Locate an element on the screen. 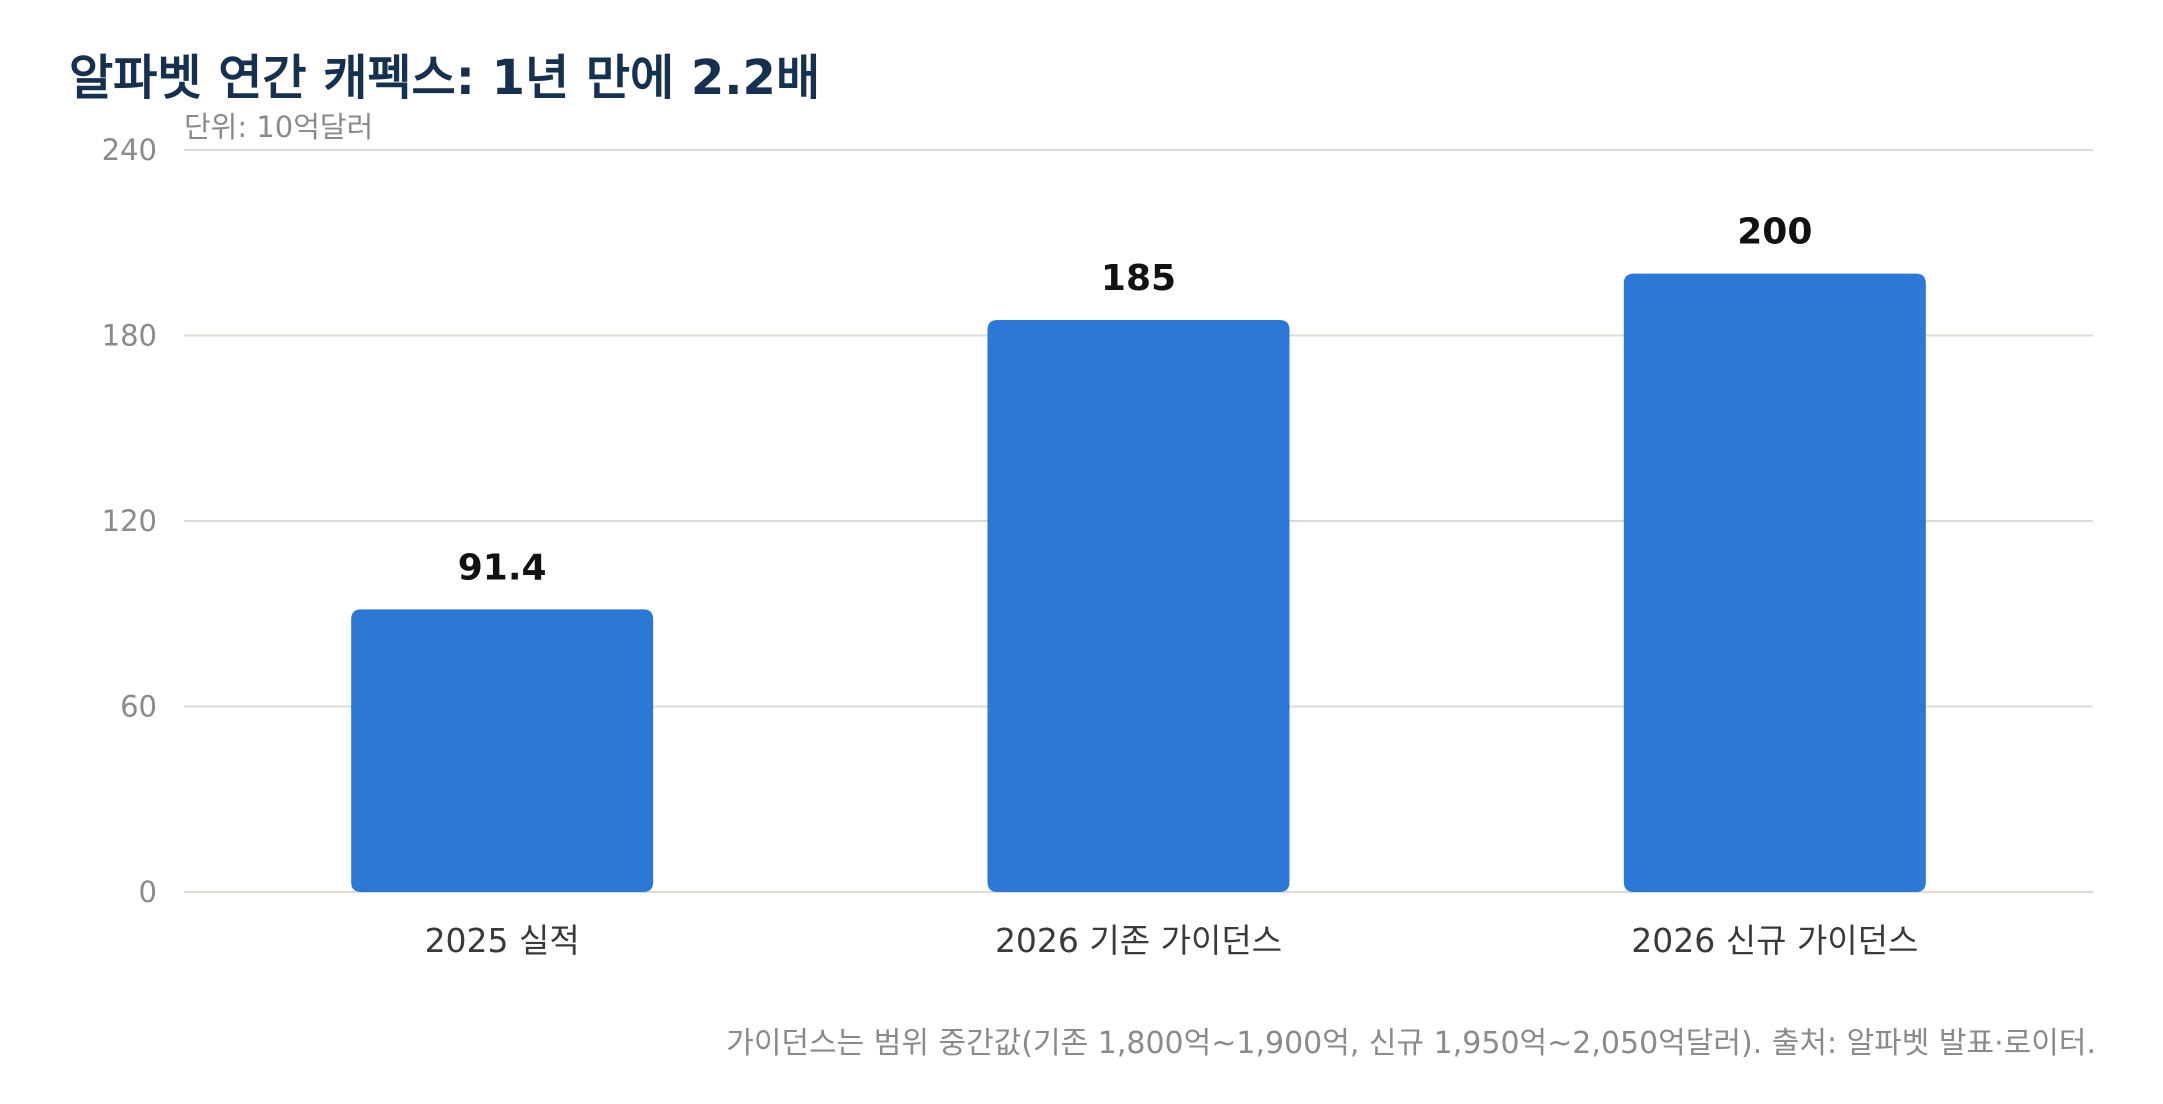  x-category-label: 2025 실적 is located at coordinates (502, 940).